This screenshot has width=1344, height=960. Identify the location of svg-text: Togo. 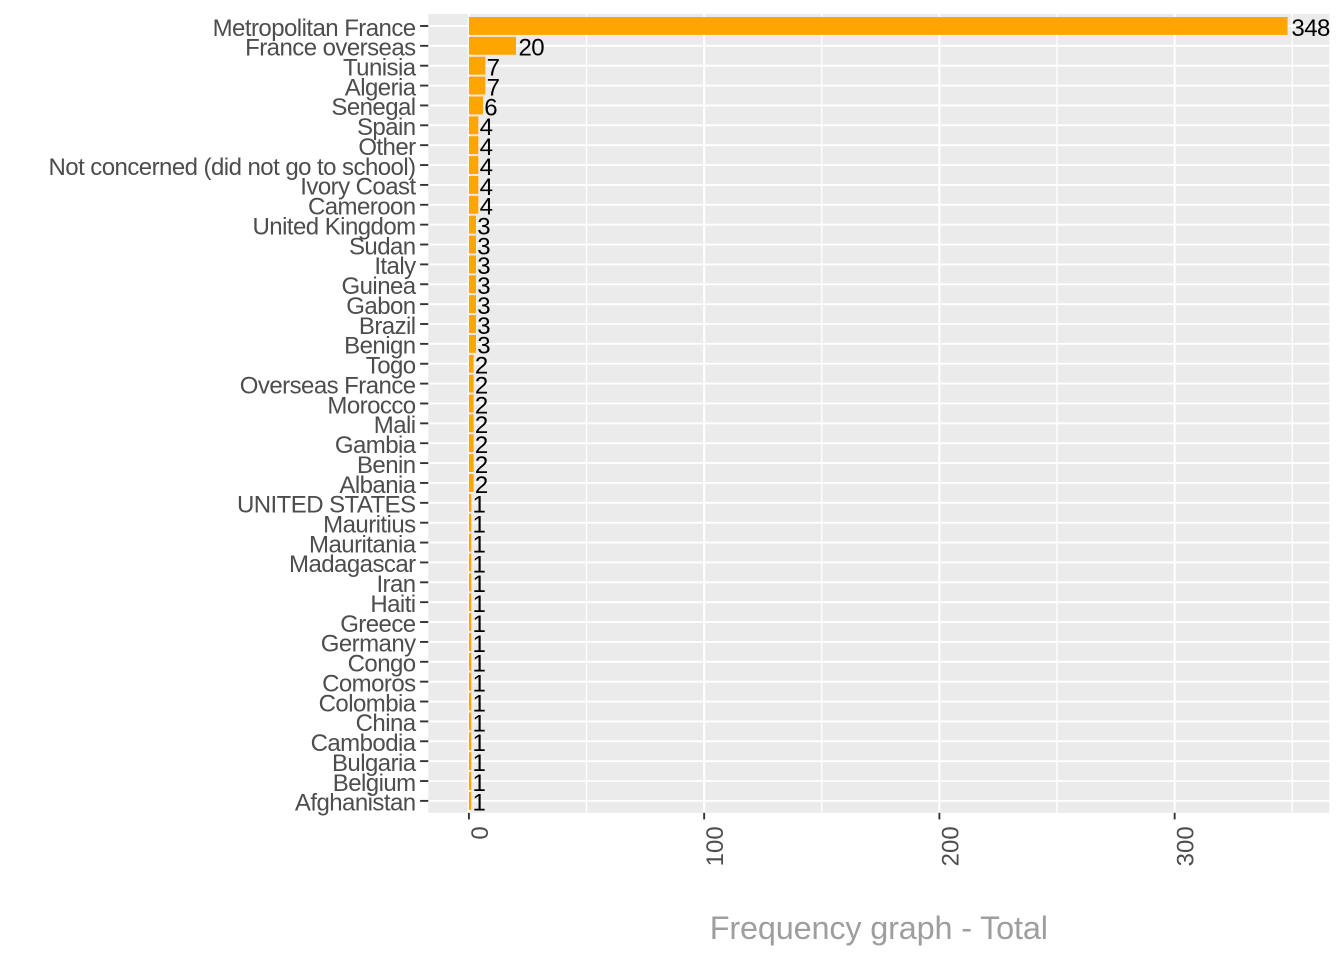
(391, 366).